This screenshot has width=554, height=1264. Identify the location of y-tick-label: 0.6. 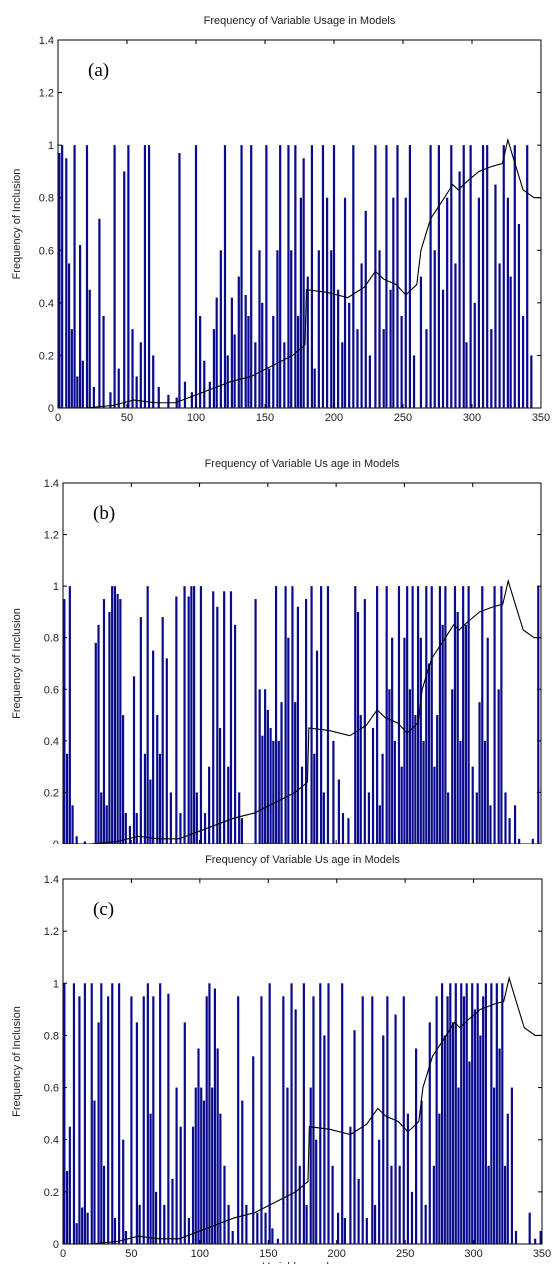
(51, 1089).